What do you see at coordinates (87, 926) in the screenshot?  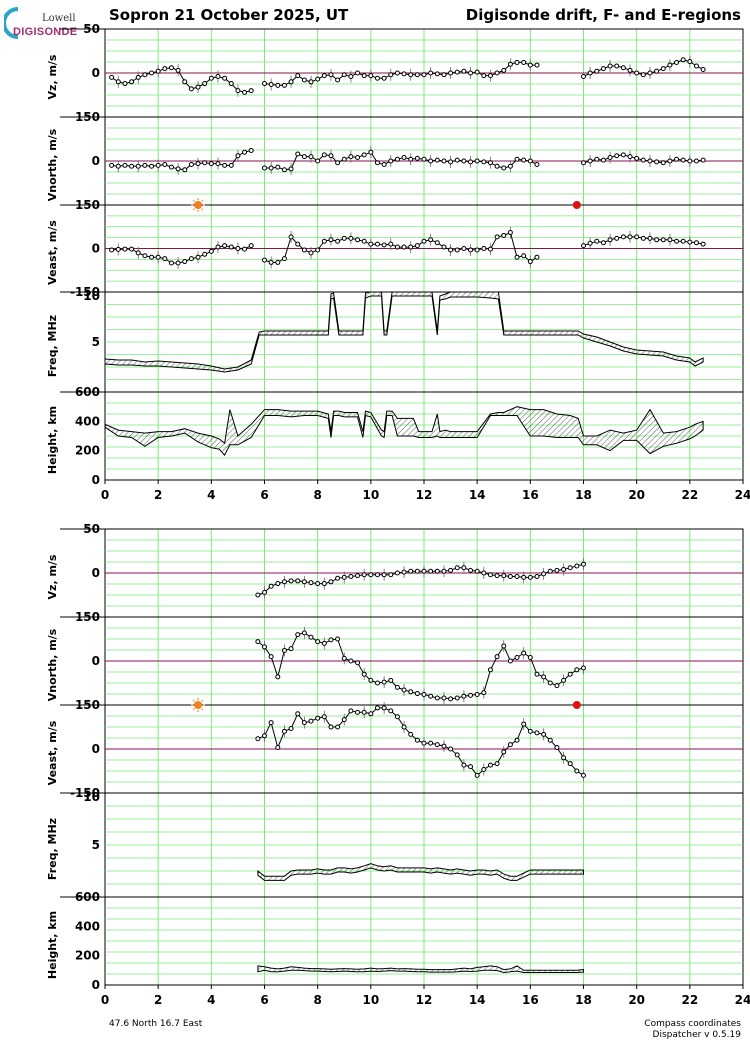 I see `y-tick-label: 400` at bounding box center [87, 926].